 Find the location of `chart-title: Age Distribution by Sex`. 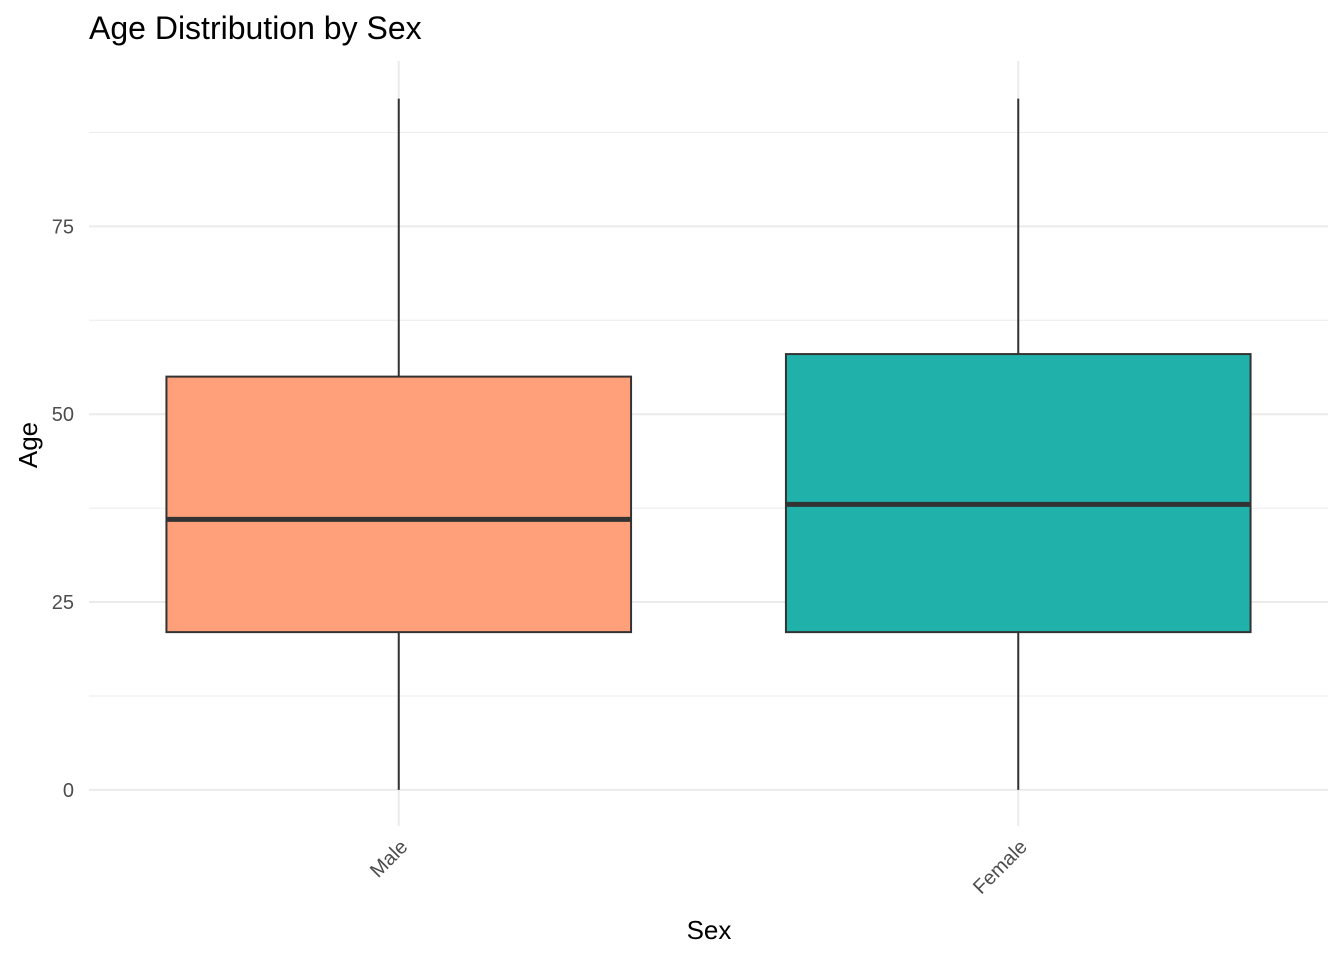

chart-title: Age Distribution by Sex is located at coordinates (255, 28).